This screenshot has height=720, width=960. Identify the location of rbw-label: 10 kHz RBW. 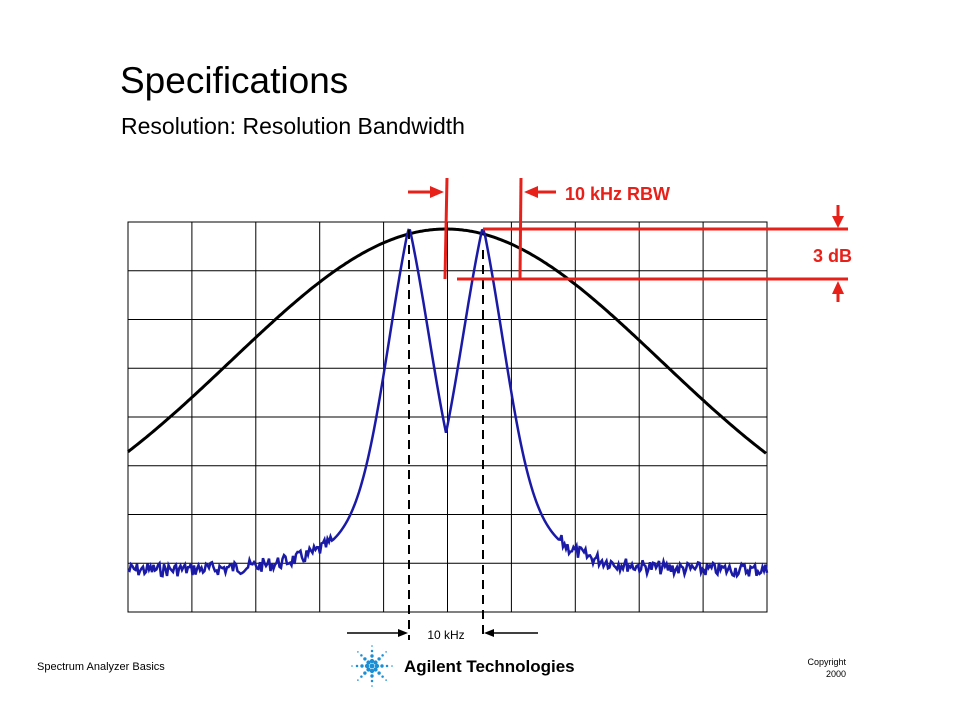
(617, 194).